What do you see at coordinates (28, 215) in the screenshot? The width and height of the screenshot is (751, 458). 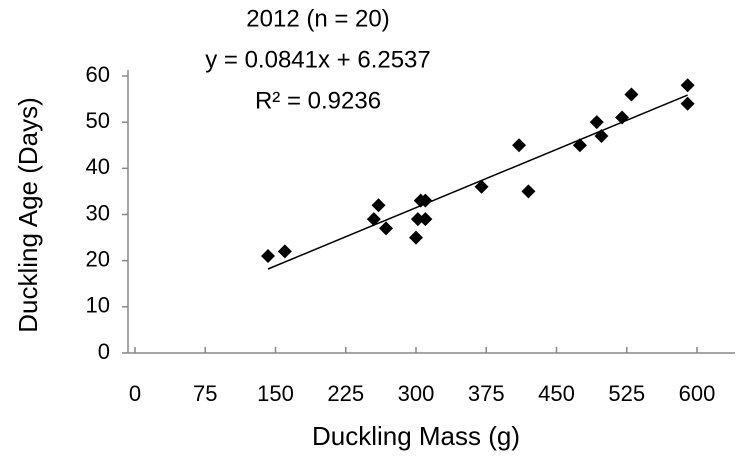 I see `y-axis-label: Duckling Age (Days)` at bounding box center [28, 215].